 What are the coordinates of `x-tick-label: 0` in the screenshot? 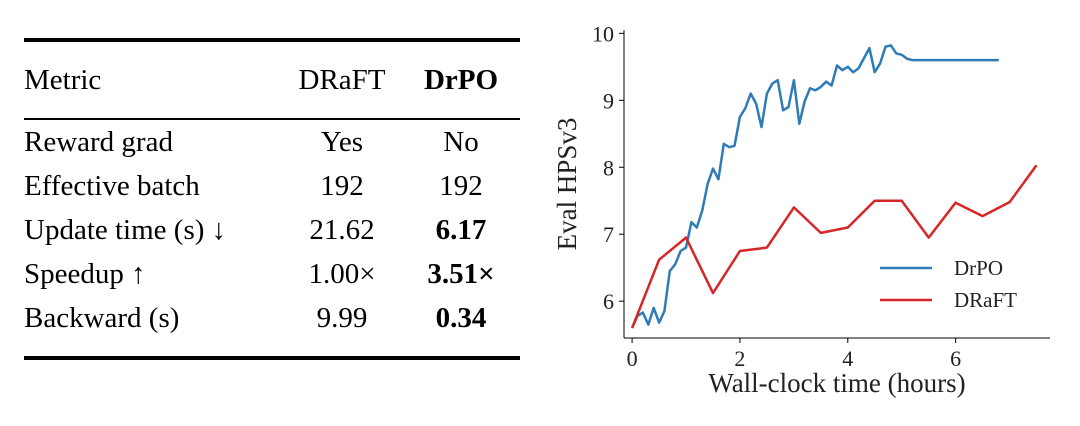 It's located at (632, 358).